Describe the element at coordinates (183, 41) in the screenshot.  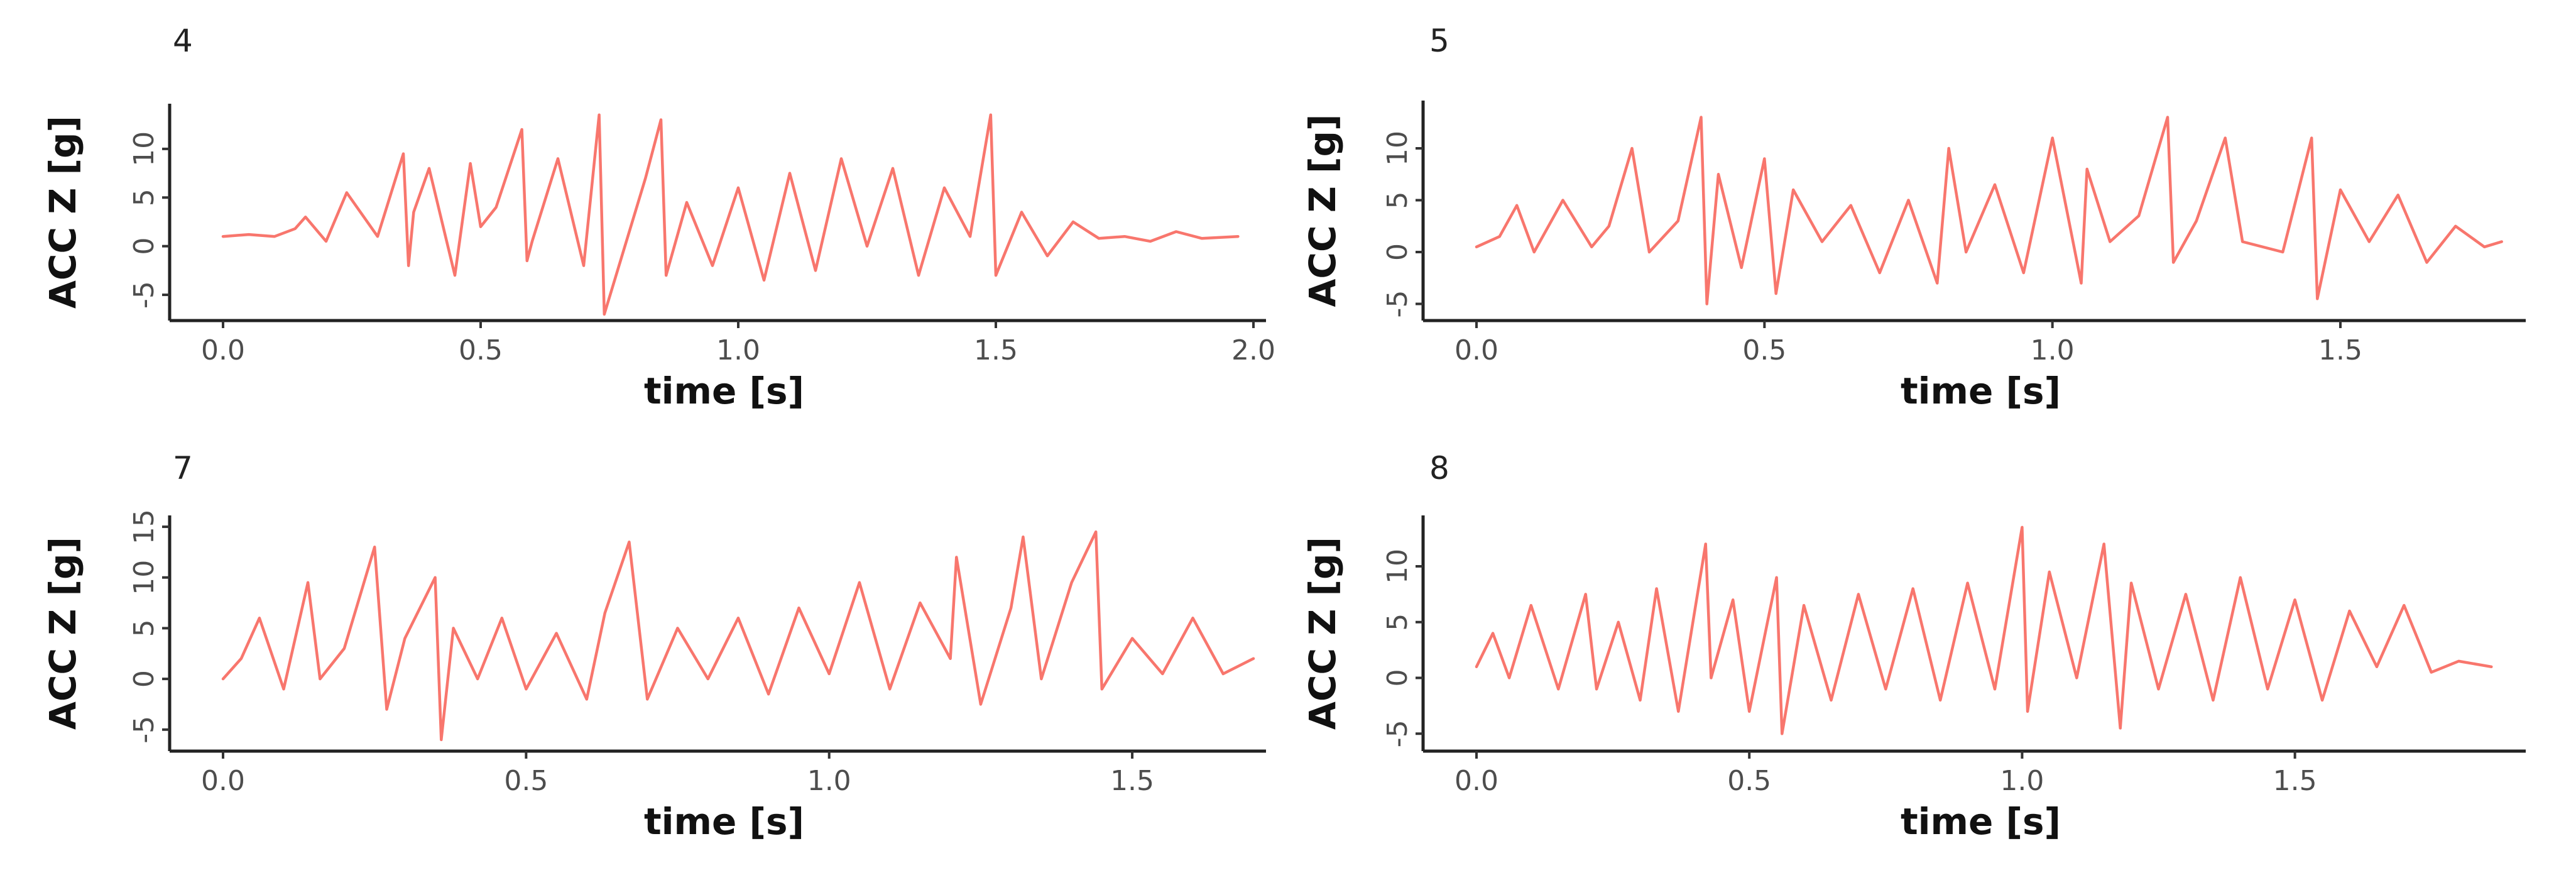
I see `panel-label: 4` at that location.